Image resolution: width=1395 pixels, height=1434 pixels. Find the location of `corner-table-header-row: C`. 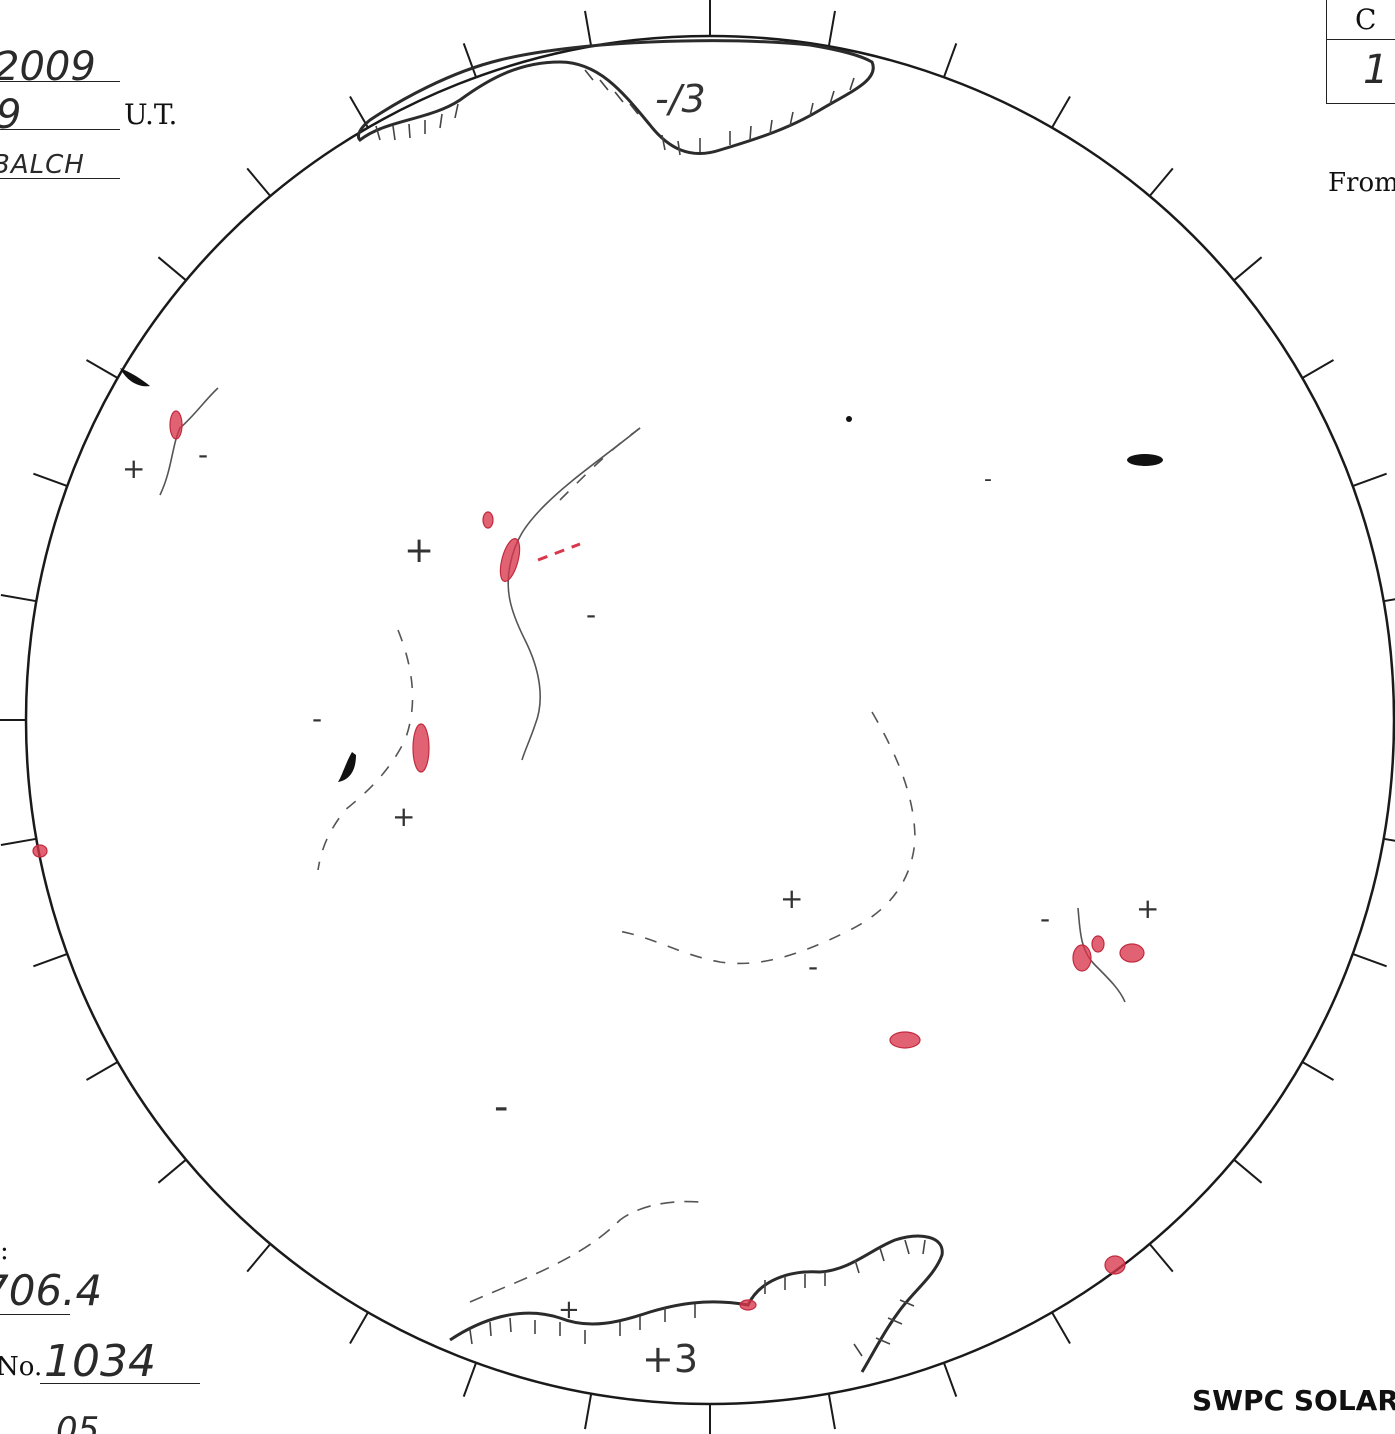

corner-table-header-row: C is located at coordinates (1361, 20).